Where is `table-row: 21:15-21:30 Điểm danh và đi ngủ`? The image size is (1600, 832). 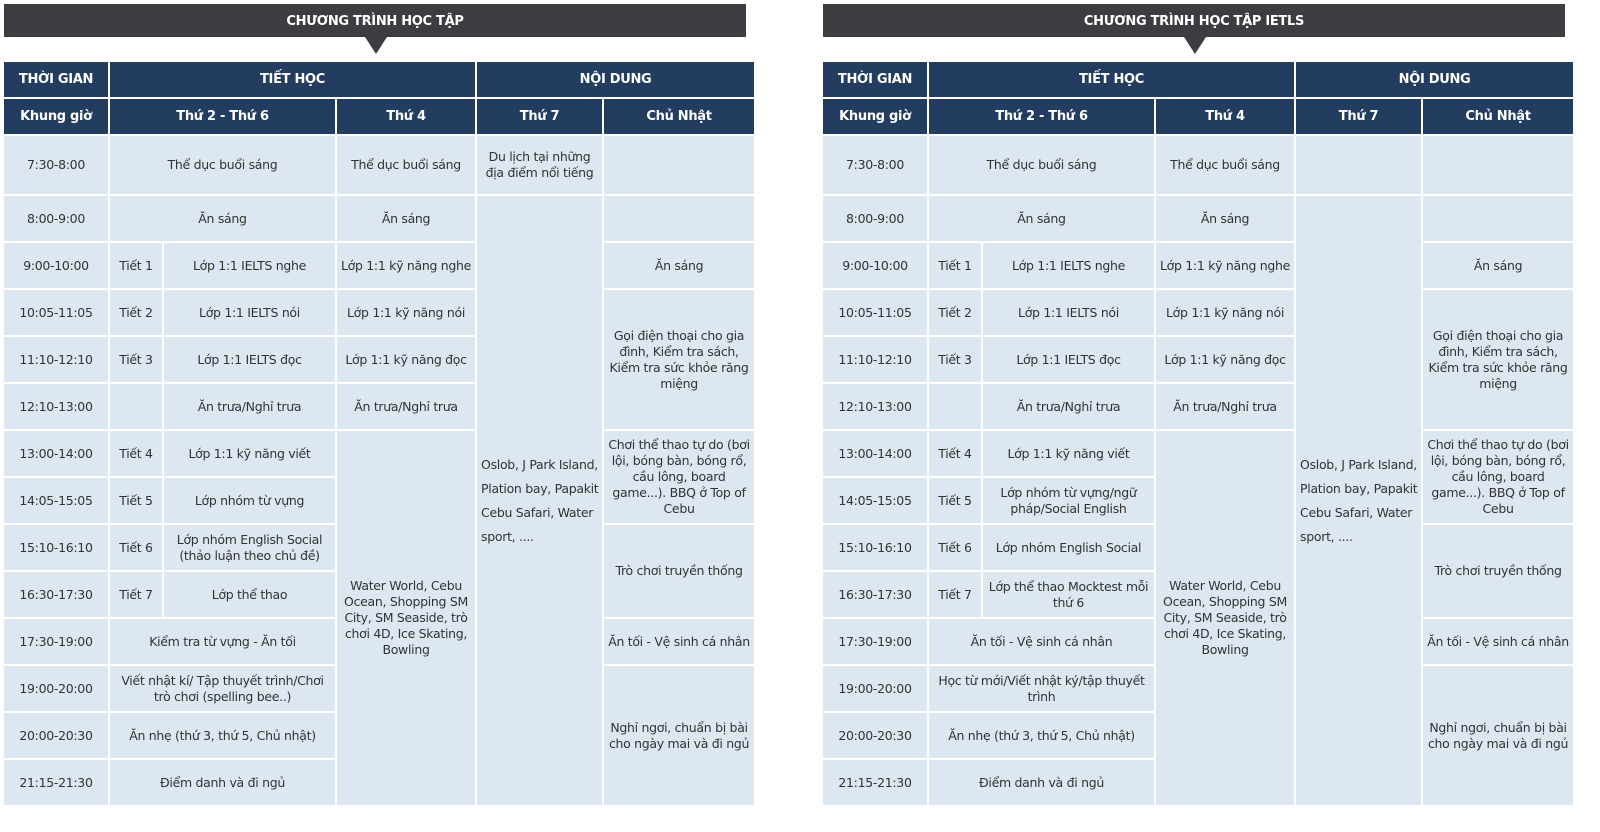
table-row: 21:15-21:30 Điểm danh và đi ngủ is located at coordinates (379, 782).